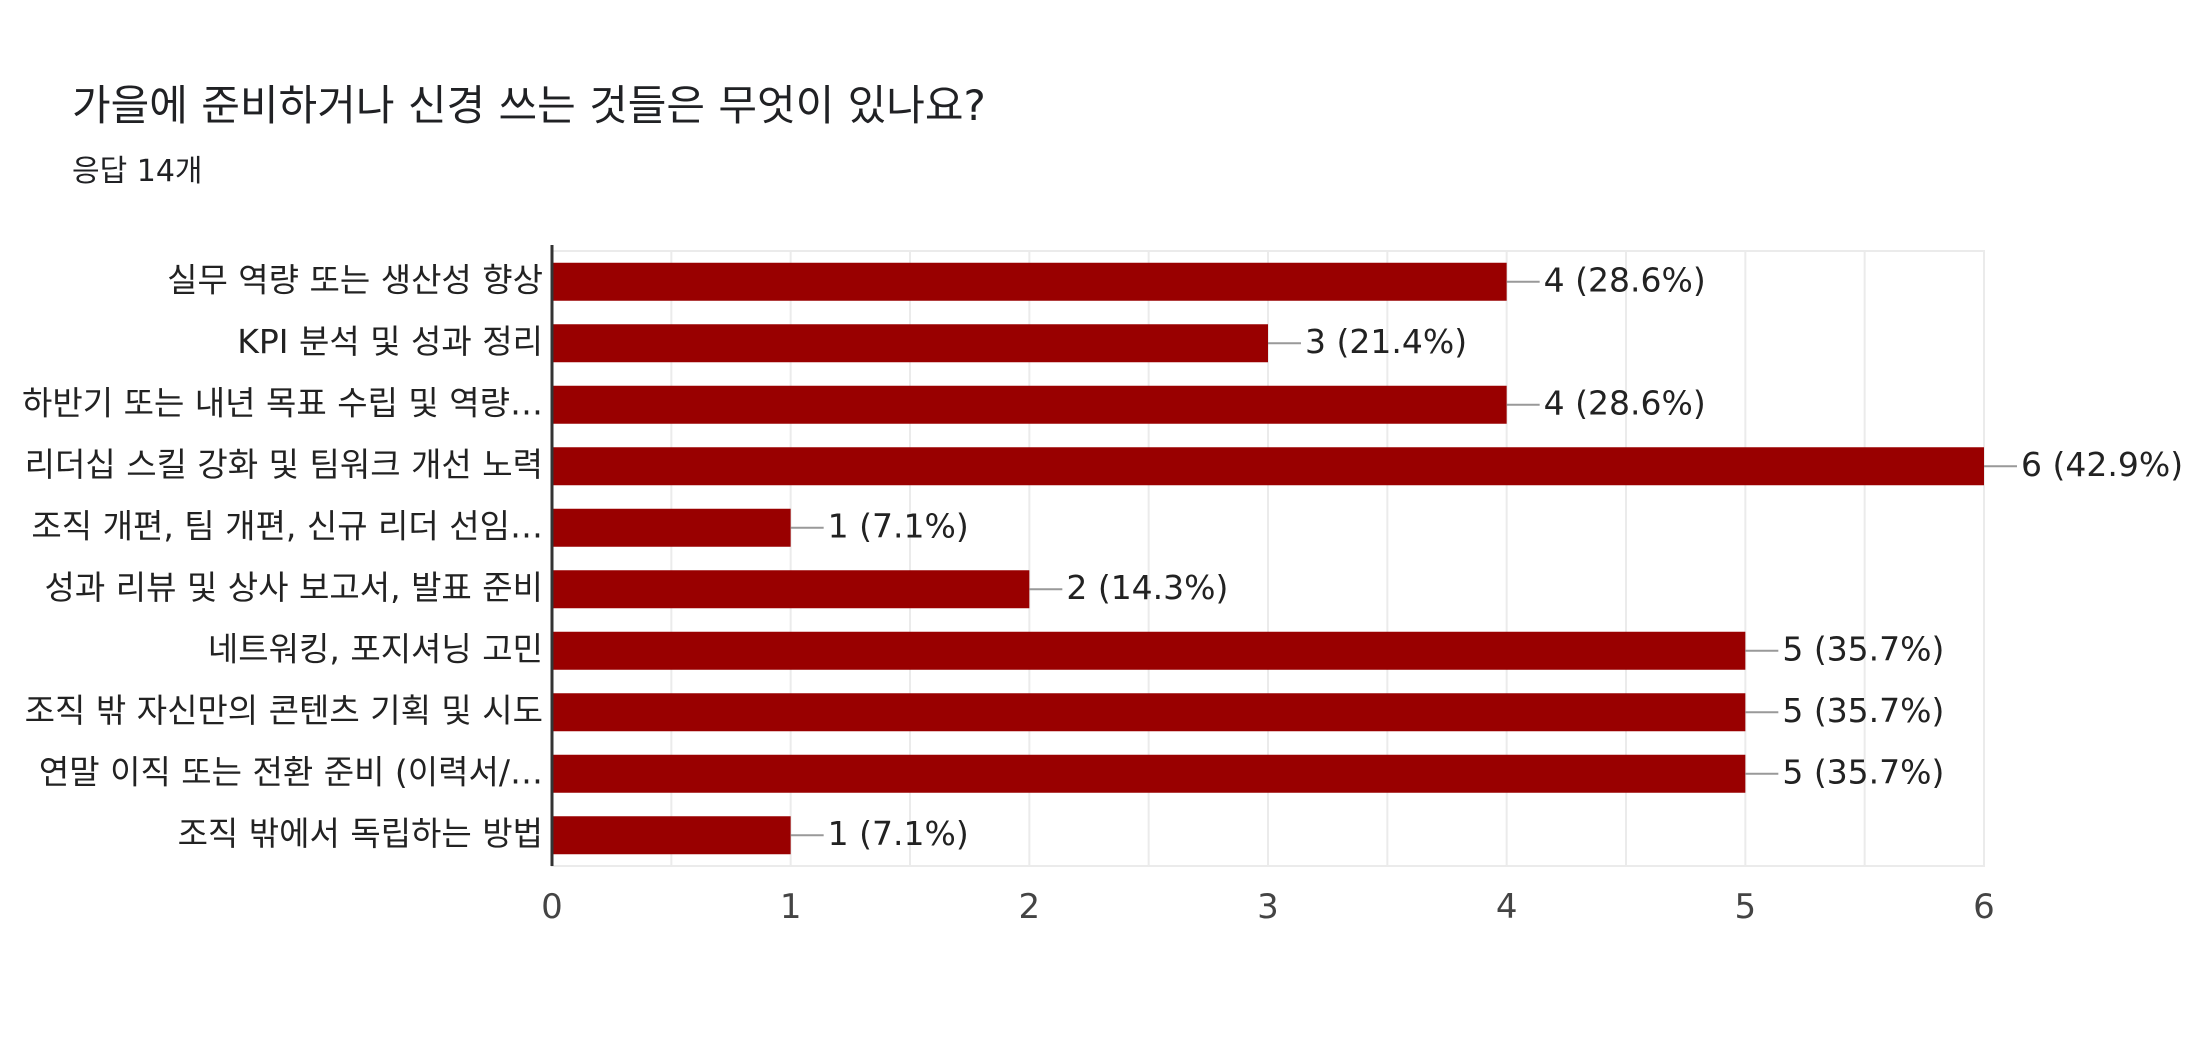  Describe the element at coordinates (360, 833) in the screenshot. I see `category-label: 조직 밖에서 독립하는 방법` at that location.